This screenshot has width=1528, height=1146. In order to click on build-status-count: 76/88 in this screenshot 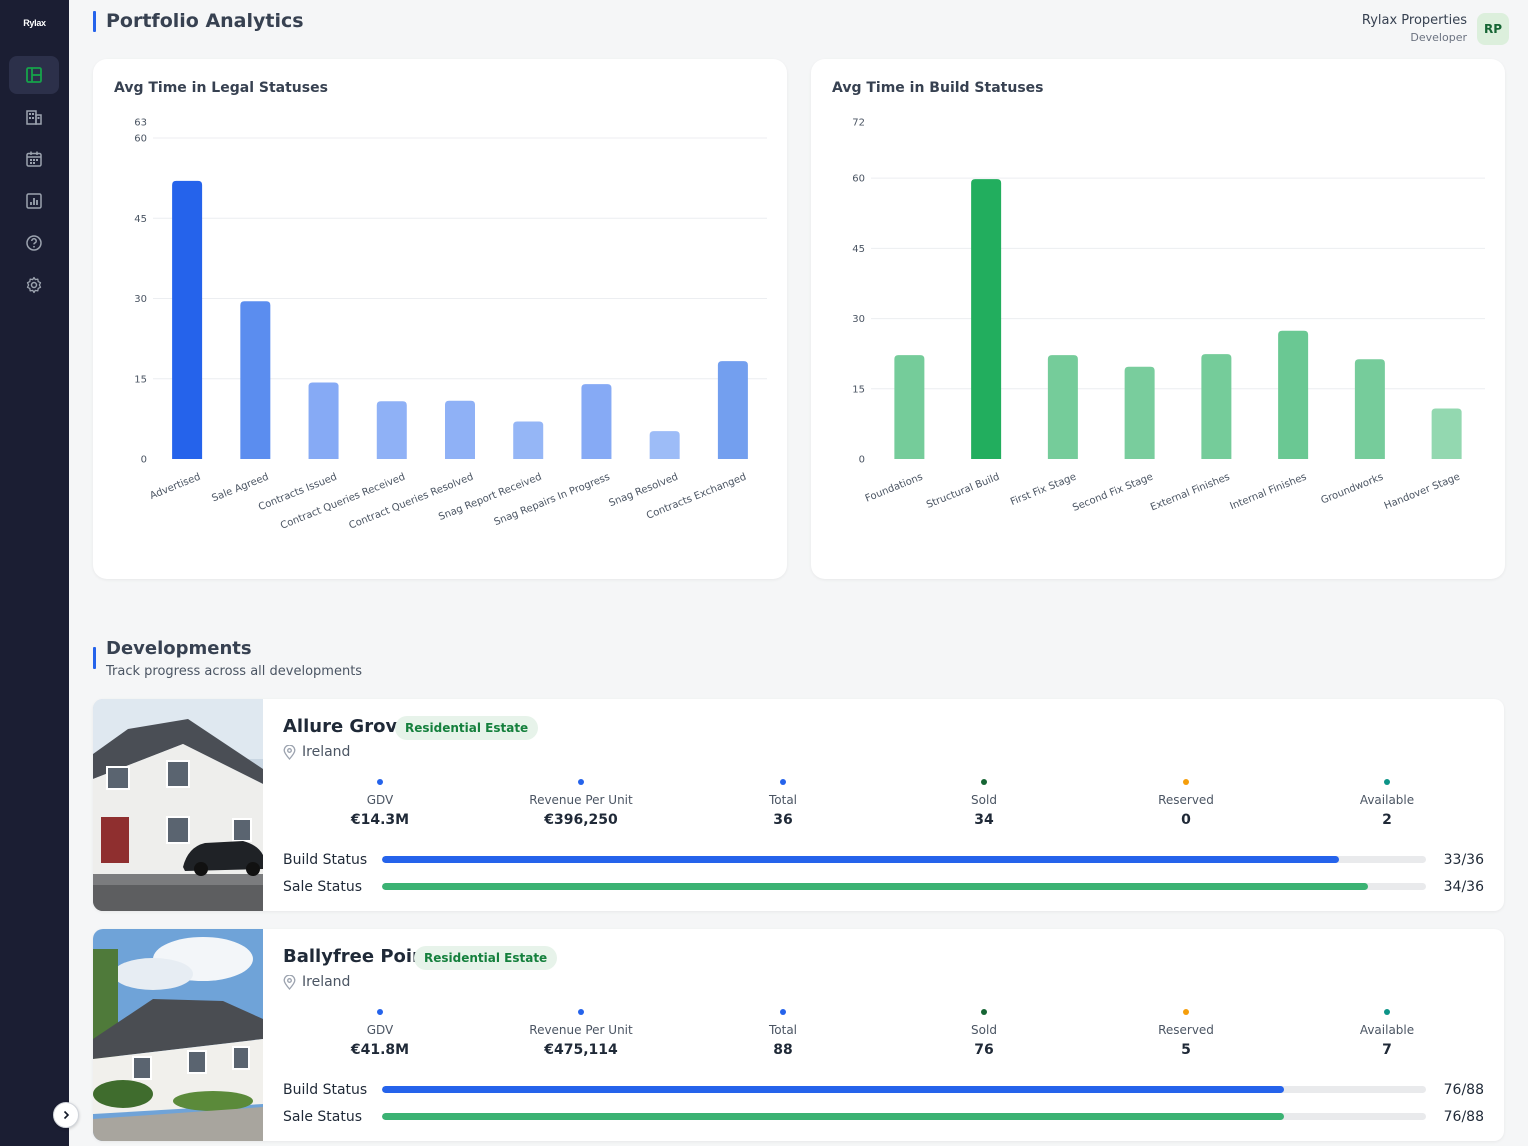, I will do `click(1463, 1090)`.